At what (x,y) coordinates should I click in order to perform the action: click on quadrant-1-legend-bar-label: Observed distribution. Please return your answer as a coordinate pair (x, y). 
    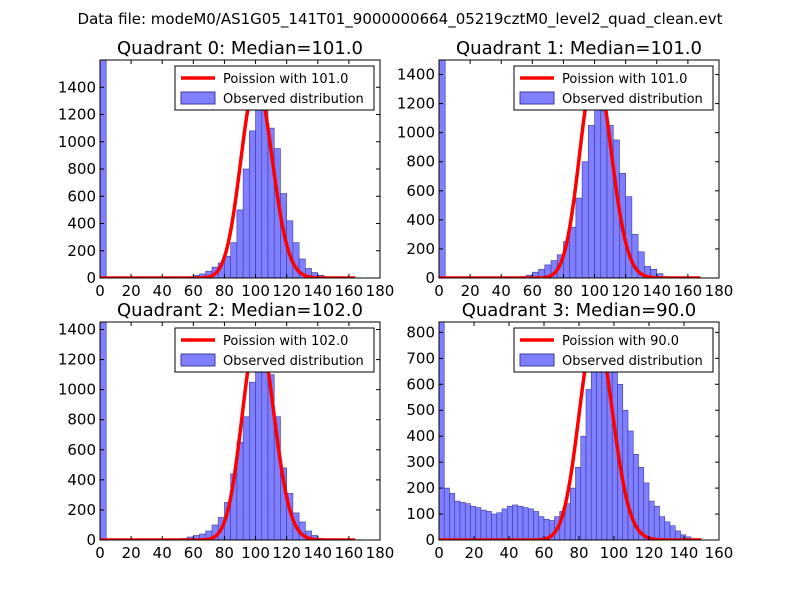
    Looking at the image, I should click on (632, 99).